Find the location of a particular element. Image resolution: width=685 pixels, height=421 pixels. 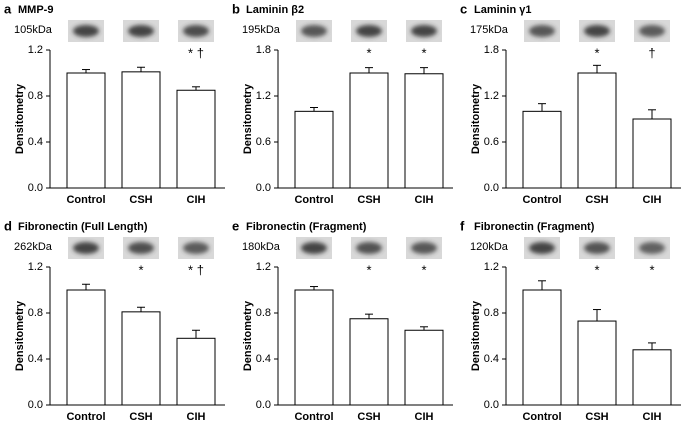

band-label: 120kDa is located at coordinates (489, 247).